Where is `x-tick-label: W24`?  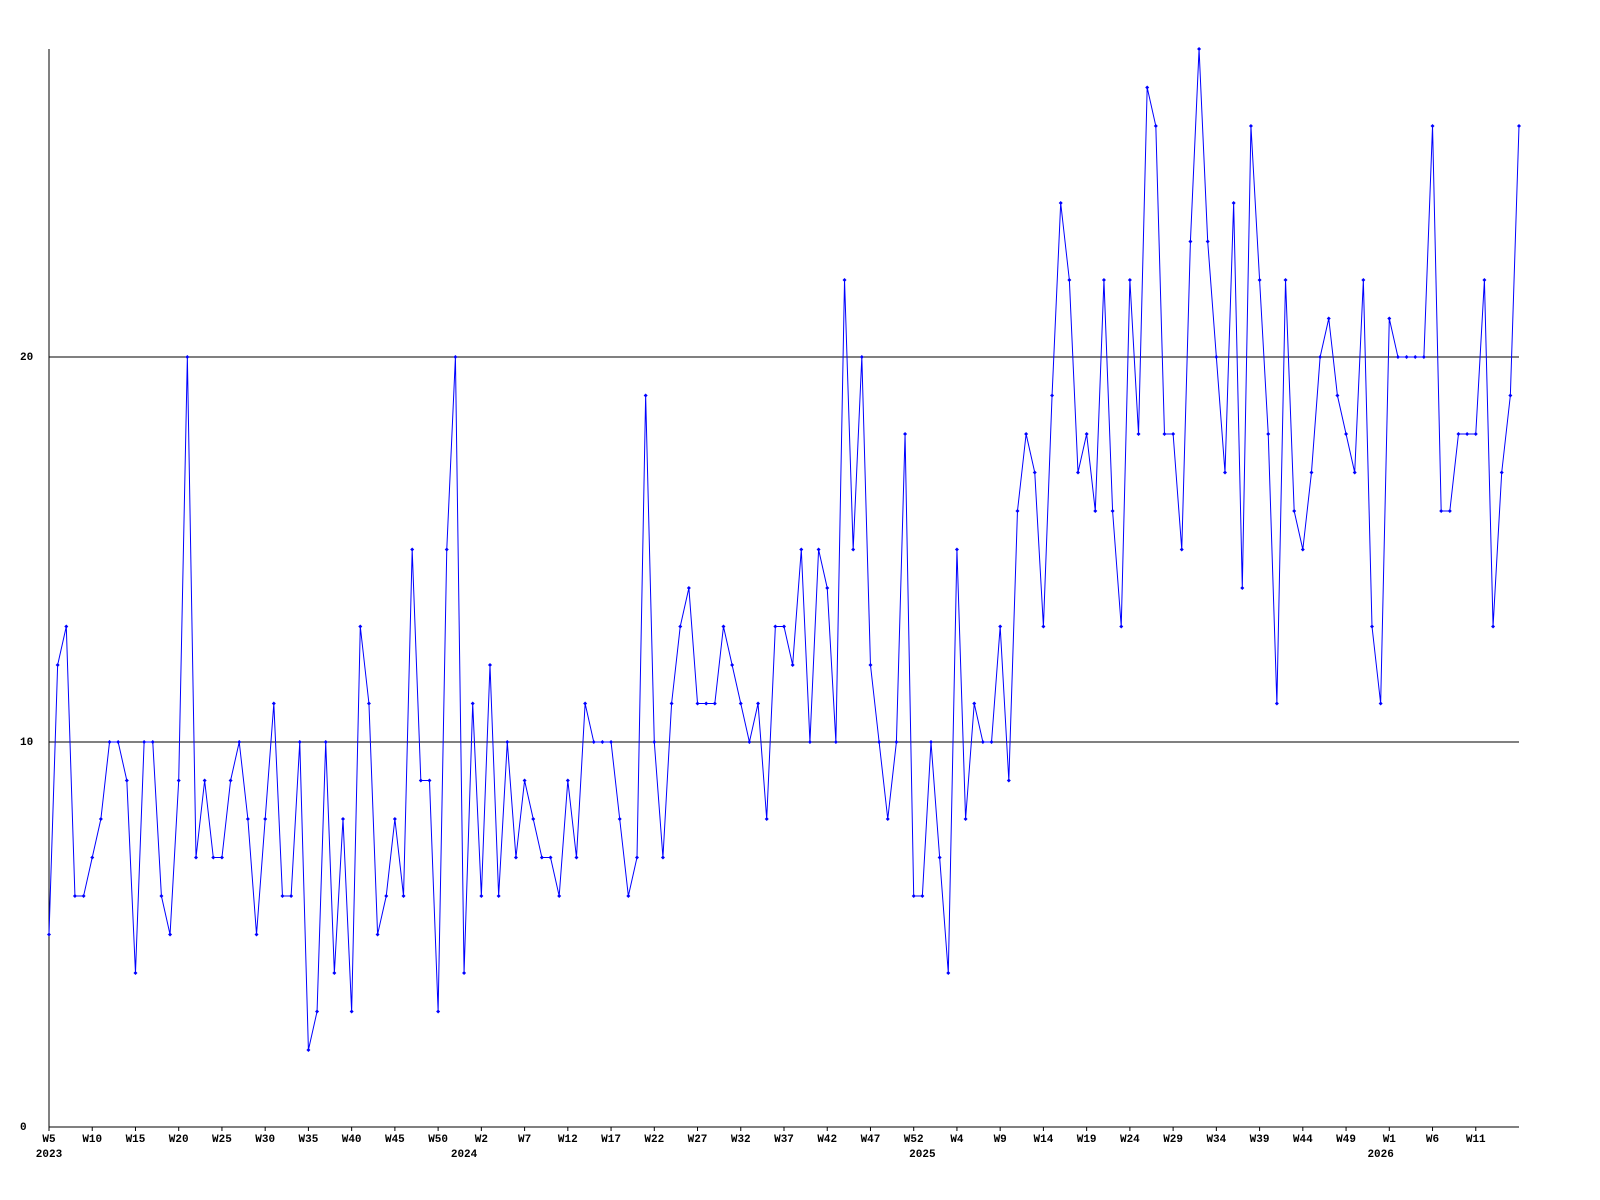 x-tick-label: W24 is located at coordinates (1130, 1140).